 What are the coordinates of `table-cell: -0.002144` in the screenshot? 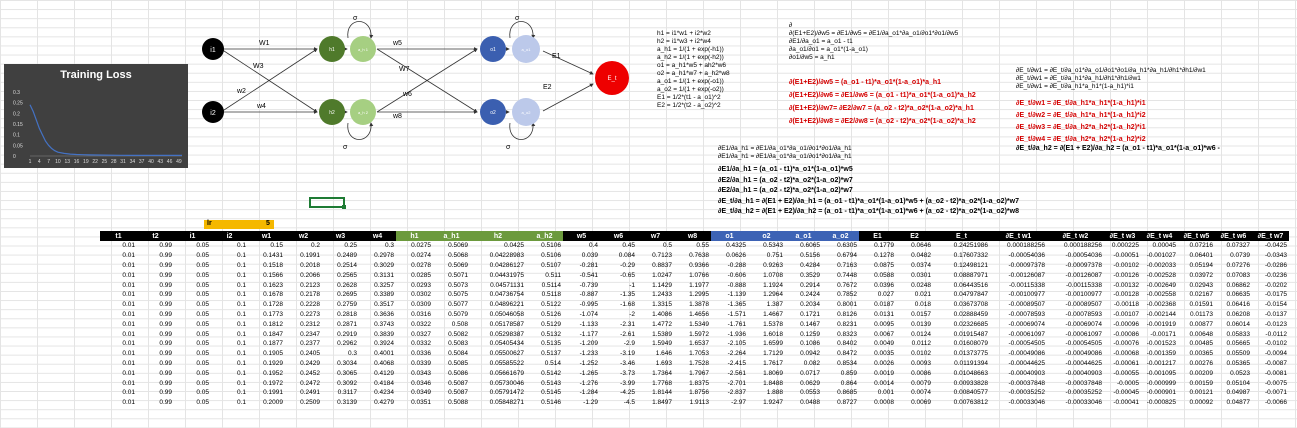 It's located at (1161, 314).